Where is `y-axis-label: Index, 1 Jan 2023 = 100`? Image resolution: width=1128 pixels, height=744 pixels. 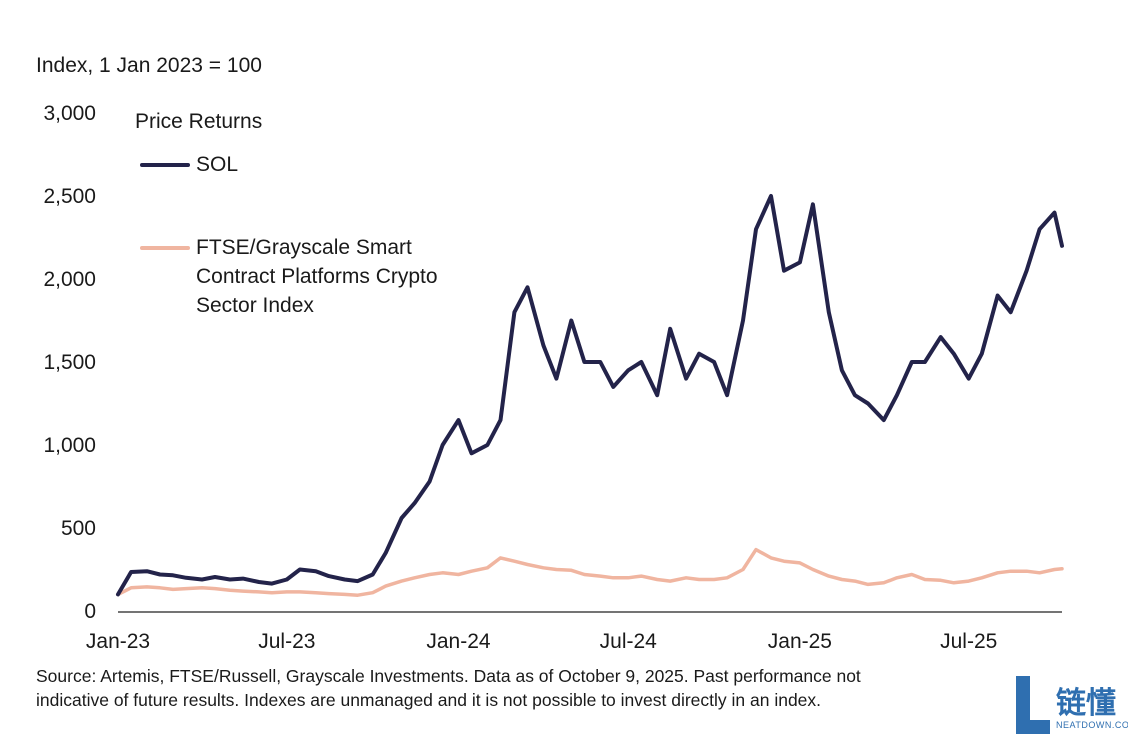 y-axis-label: Index, 1 Jan 2023 = 100 is located at coordinates (149, 65).